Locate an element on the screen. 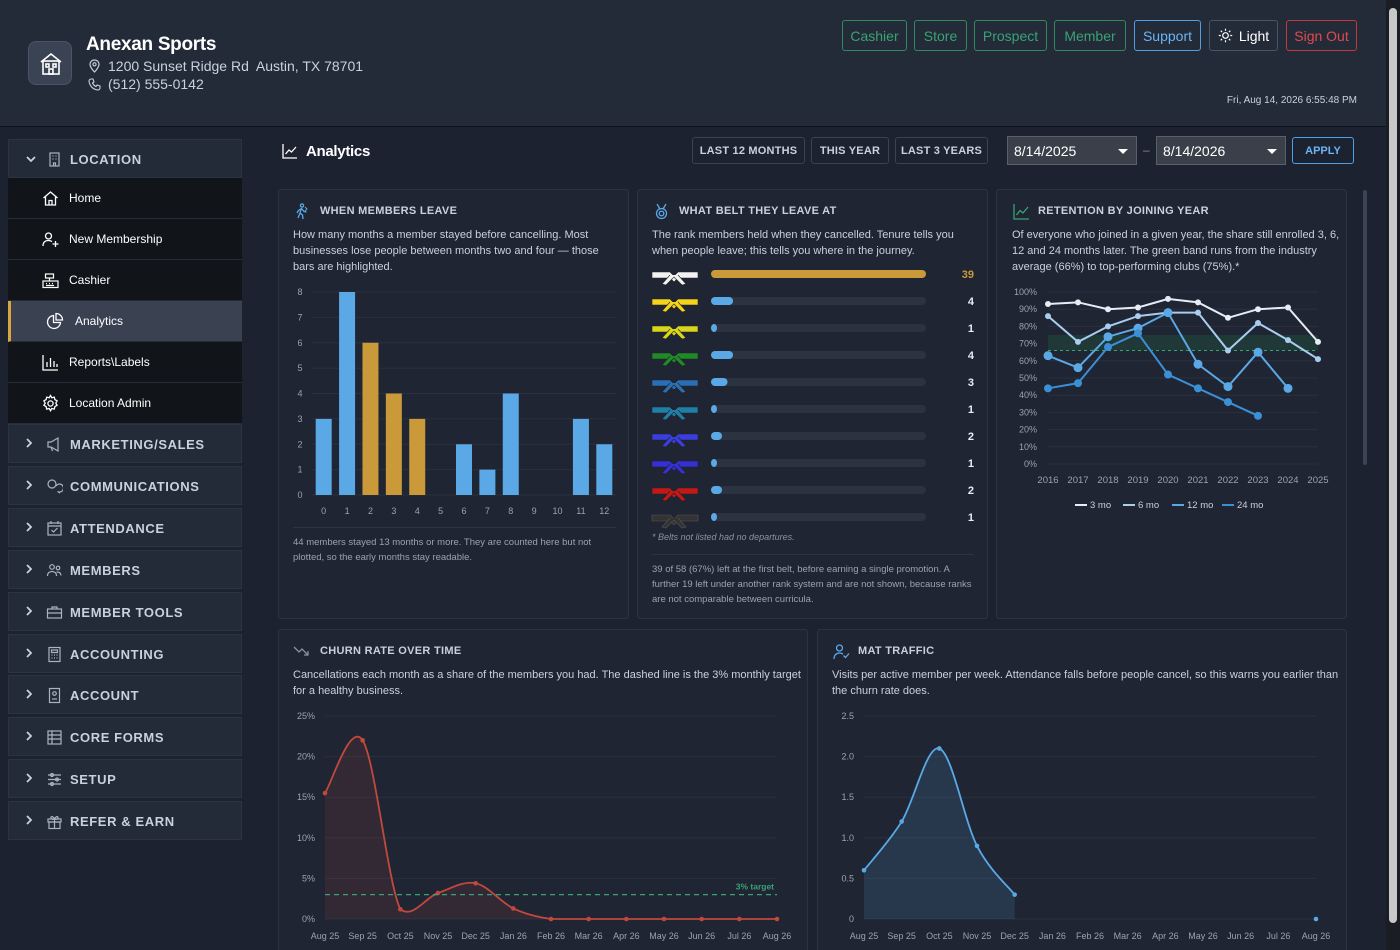  x-tick-label: 2019 is located at coordinates (1137, 480).